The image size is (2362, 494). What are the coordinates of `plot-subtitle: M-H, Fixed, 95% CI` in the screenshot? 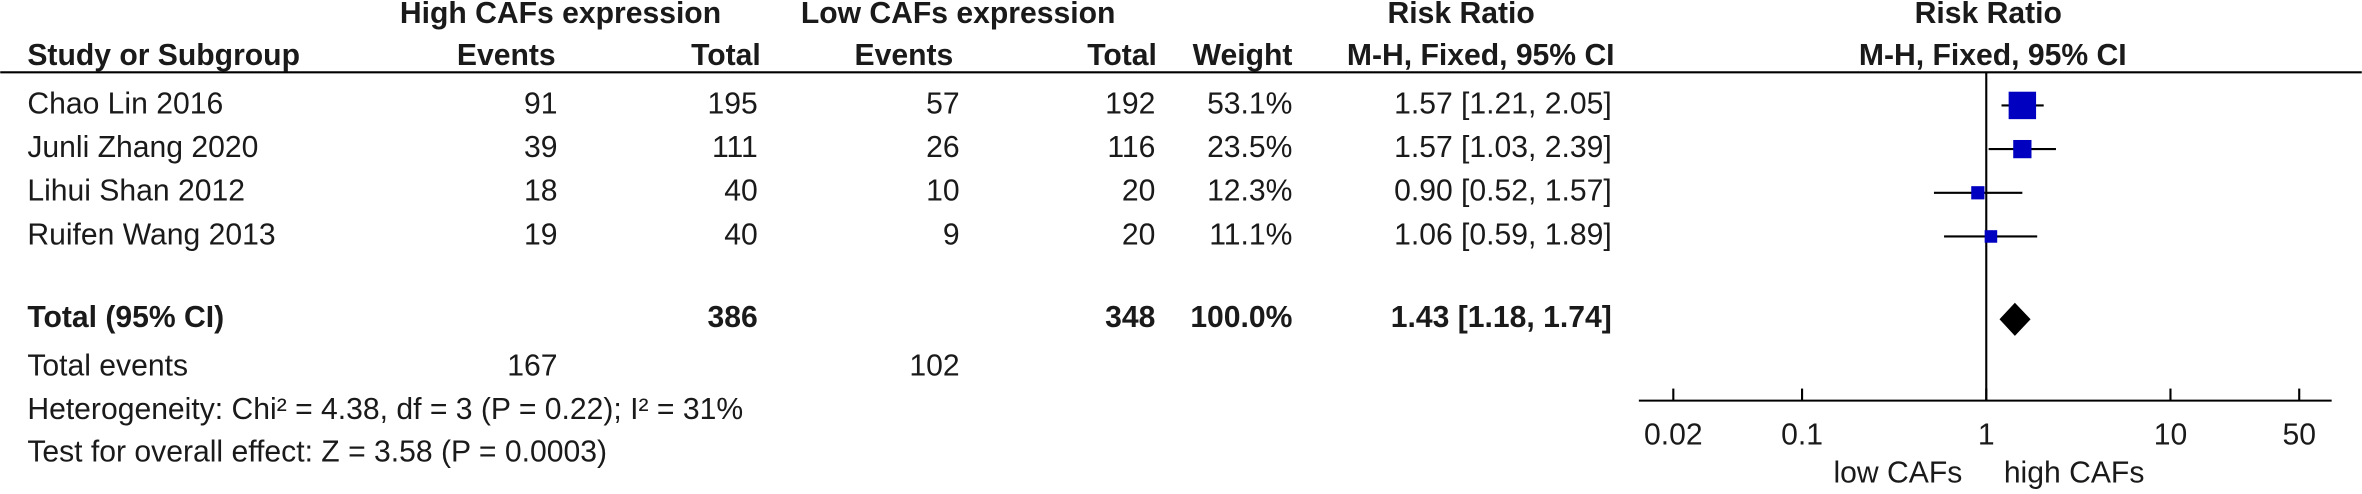 It's located at (1993, 55).